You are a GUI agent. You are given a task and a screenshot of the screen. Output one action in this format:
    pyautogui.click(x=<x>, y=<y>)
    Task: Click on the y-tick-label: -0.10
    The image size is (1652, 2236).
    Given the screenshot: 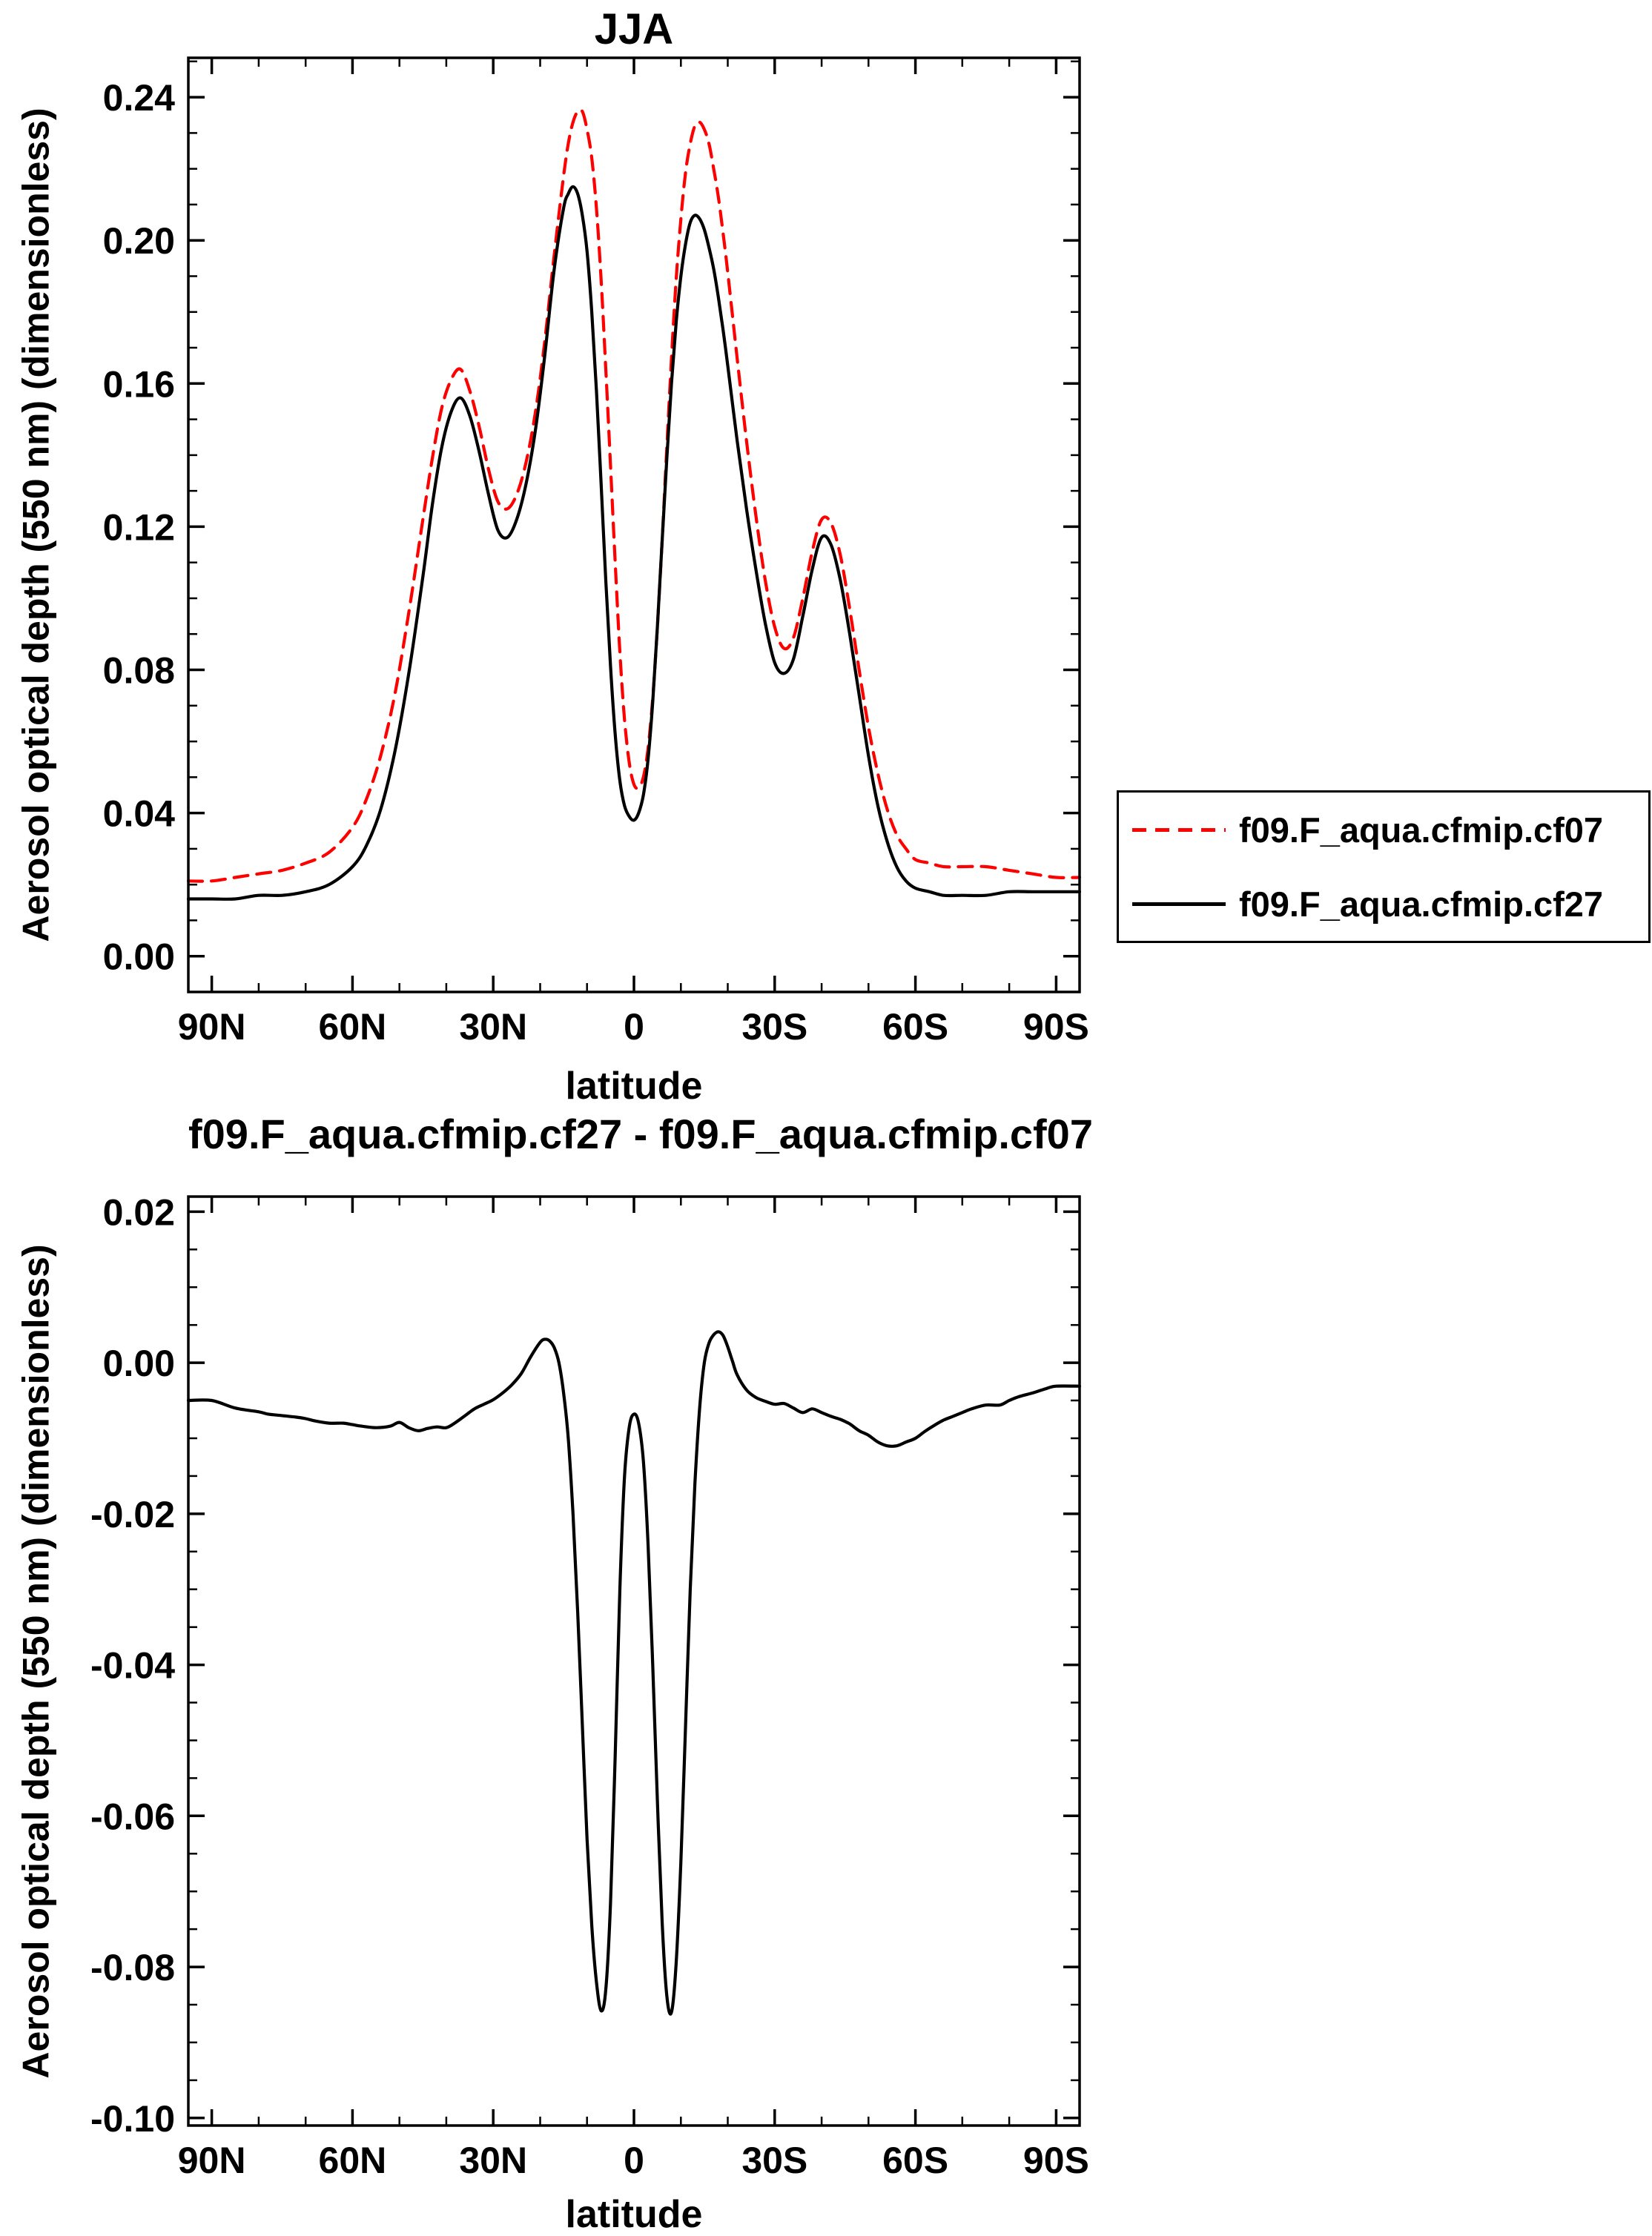 What is the action you would take?
    pyautogui.click(x=132, y=2119)
    